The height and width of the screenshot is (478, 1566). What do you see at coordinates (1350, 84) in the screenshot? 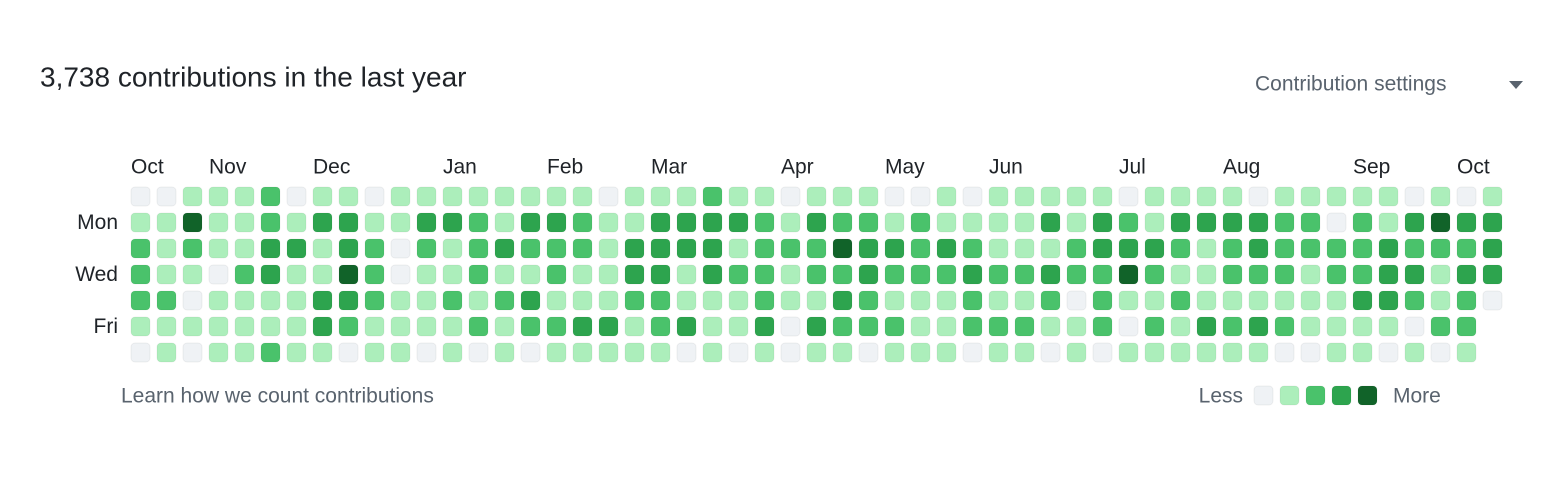
I see `settings-label: Contribution settings` at bounding box center [1350, 84].